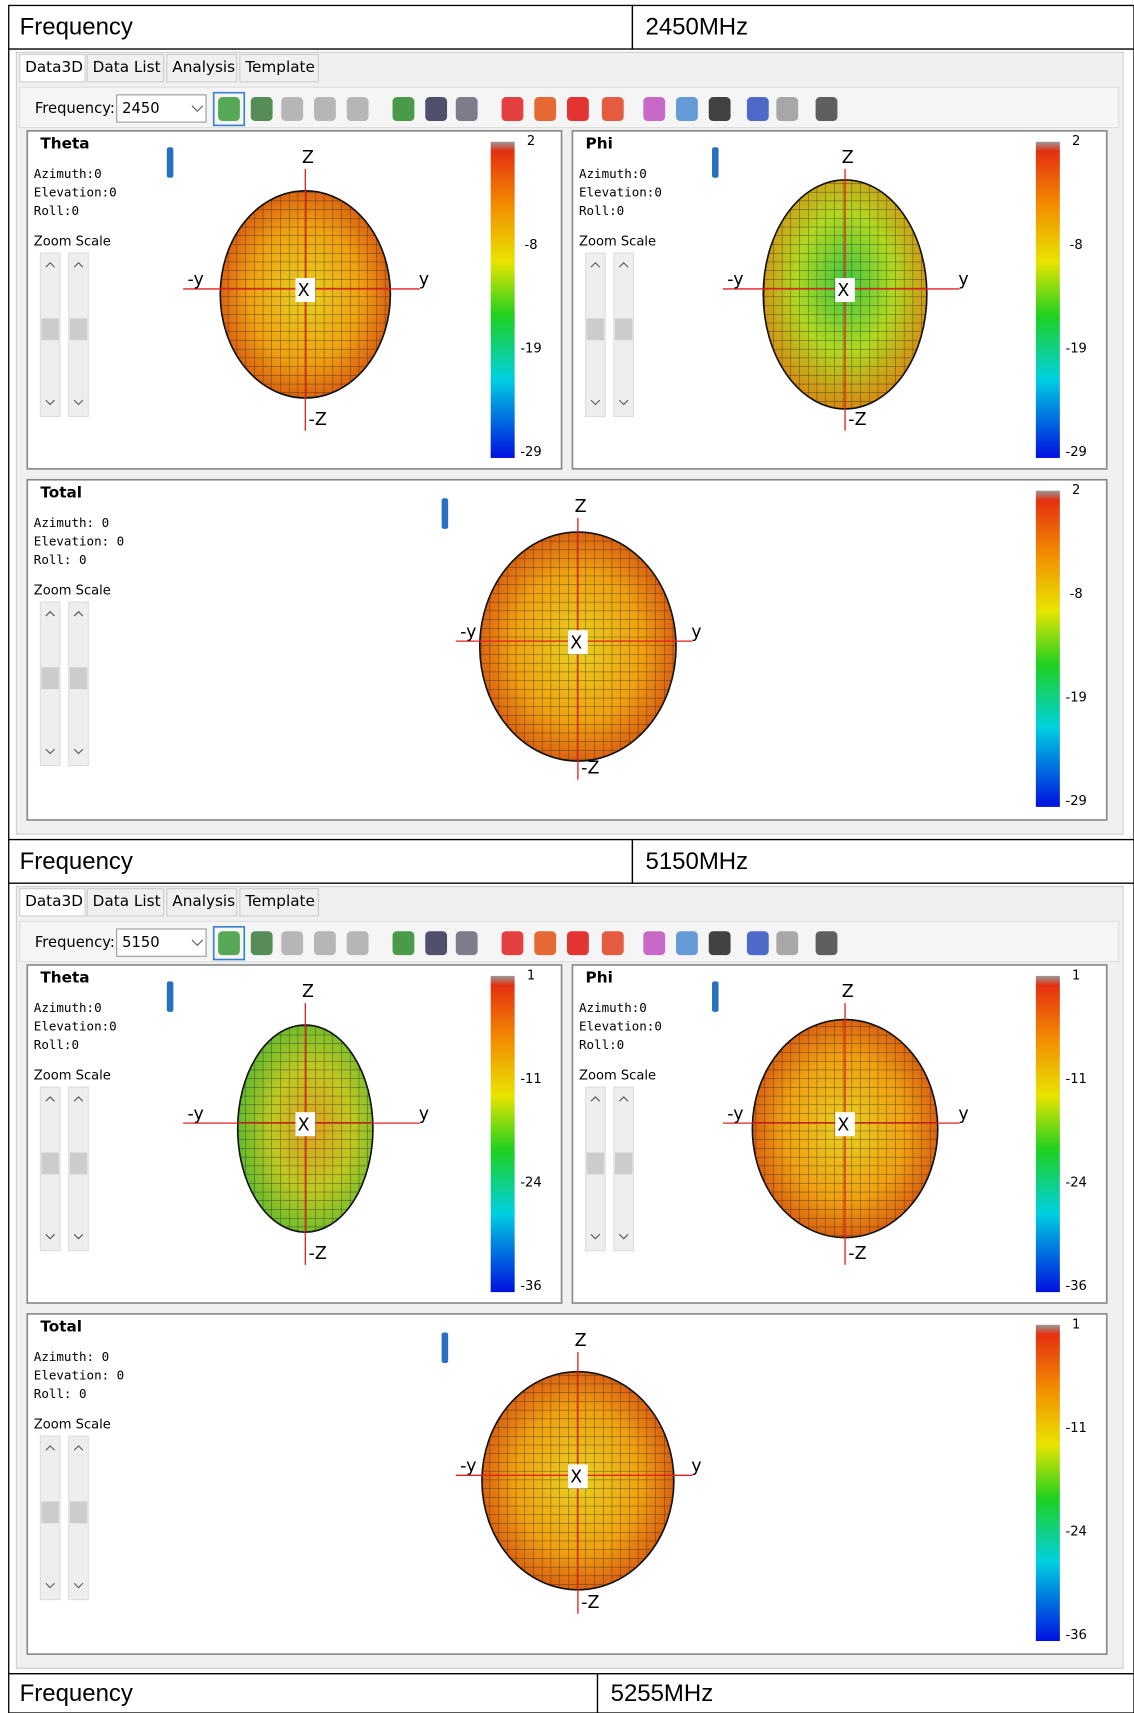 This screenshot has height=1713, width=1134. I want to click on zoom-scale-label: Zoom Scale, so click(72, 1425).